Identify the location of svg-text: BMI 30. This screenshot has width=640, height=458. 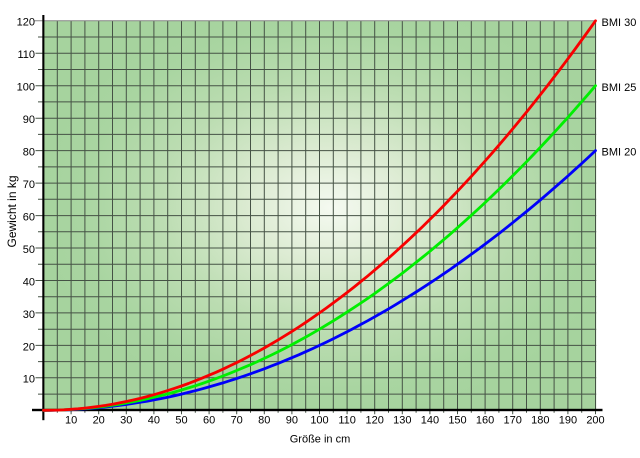
(619, 23).